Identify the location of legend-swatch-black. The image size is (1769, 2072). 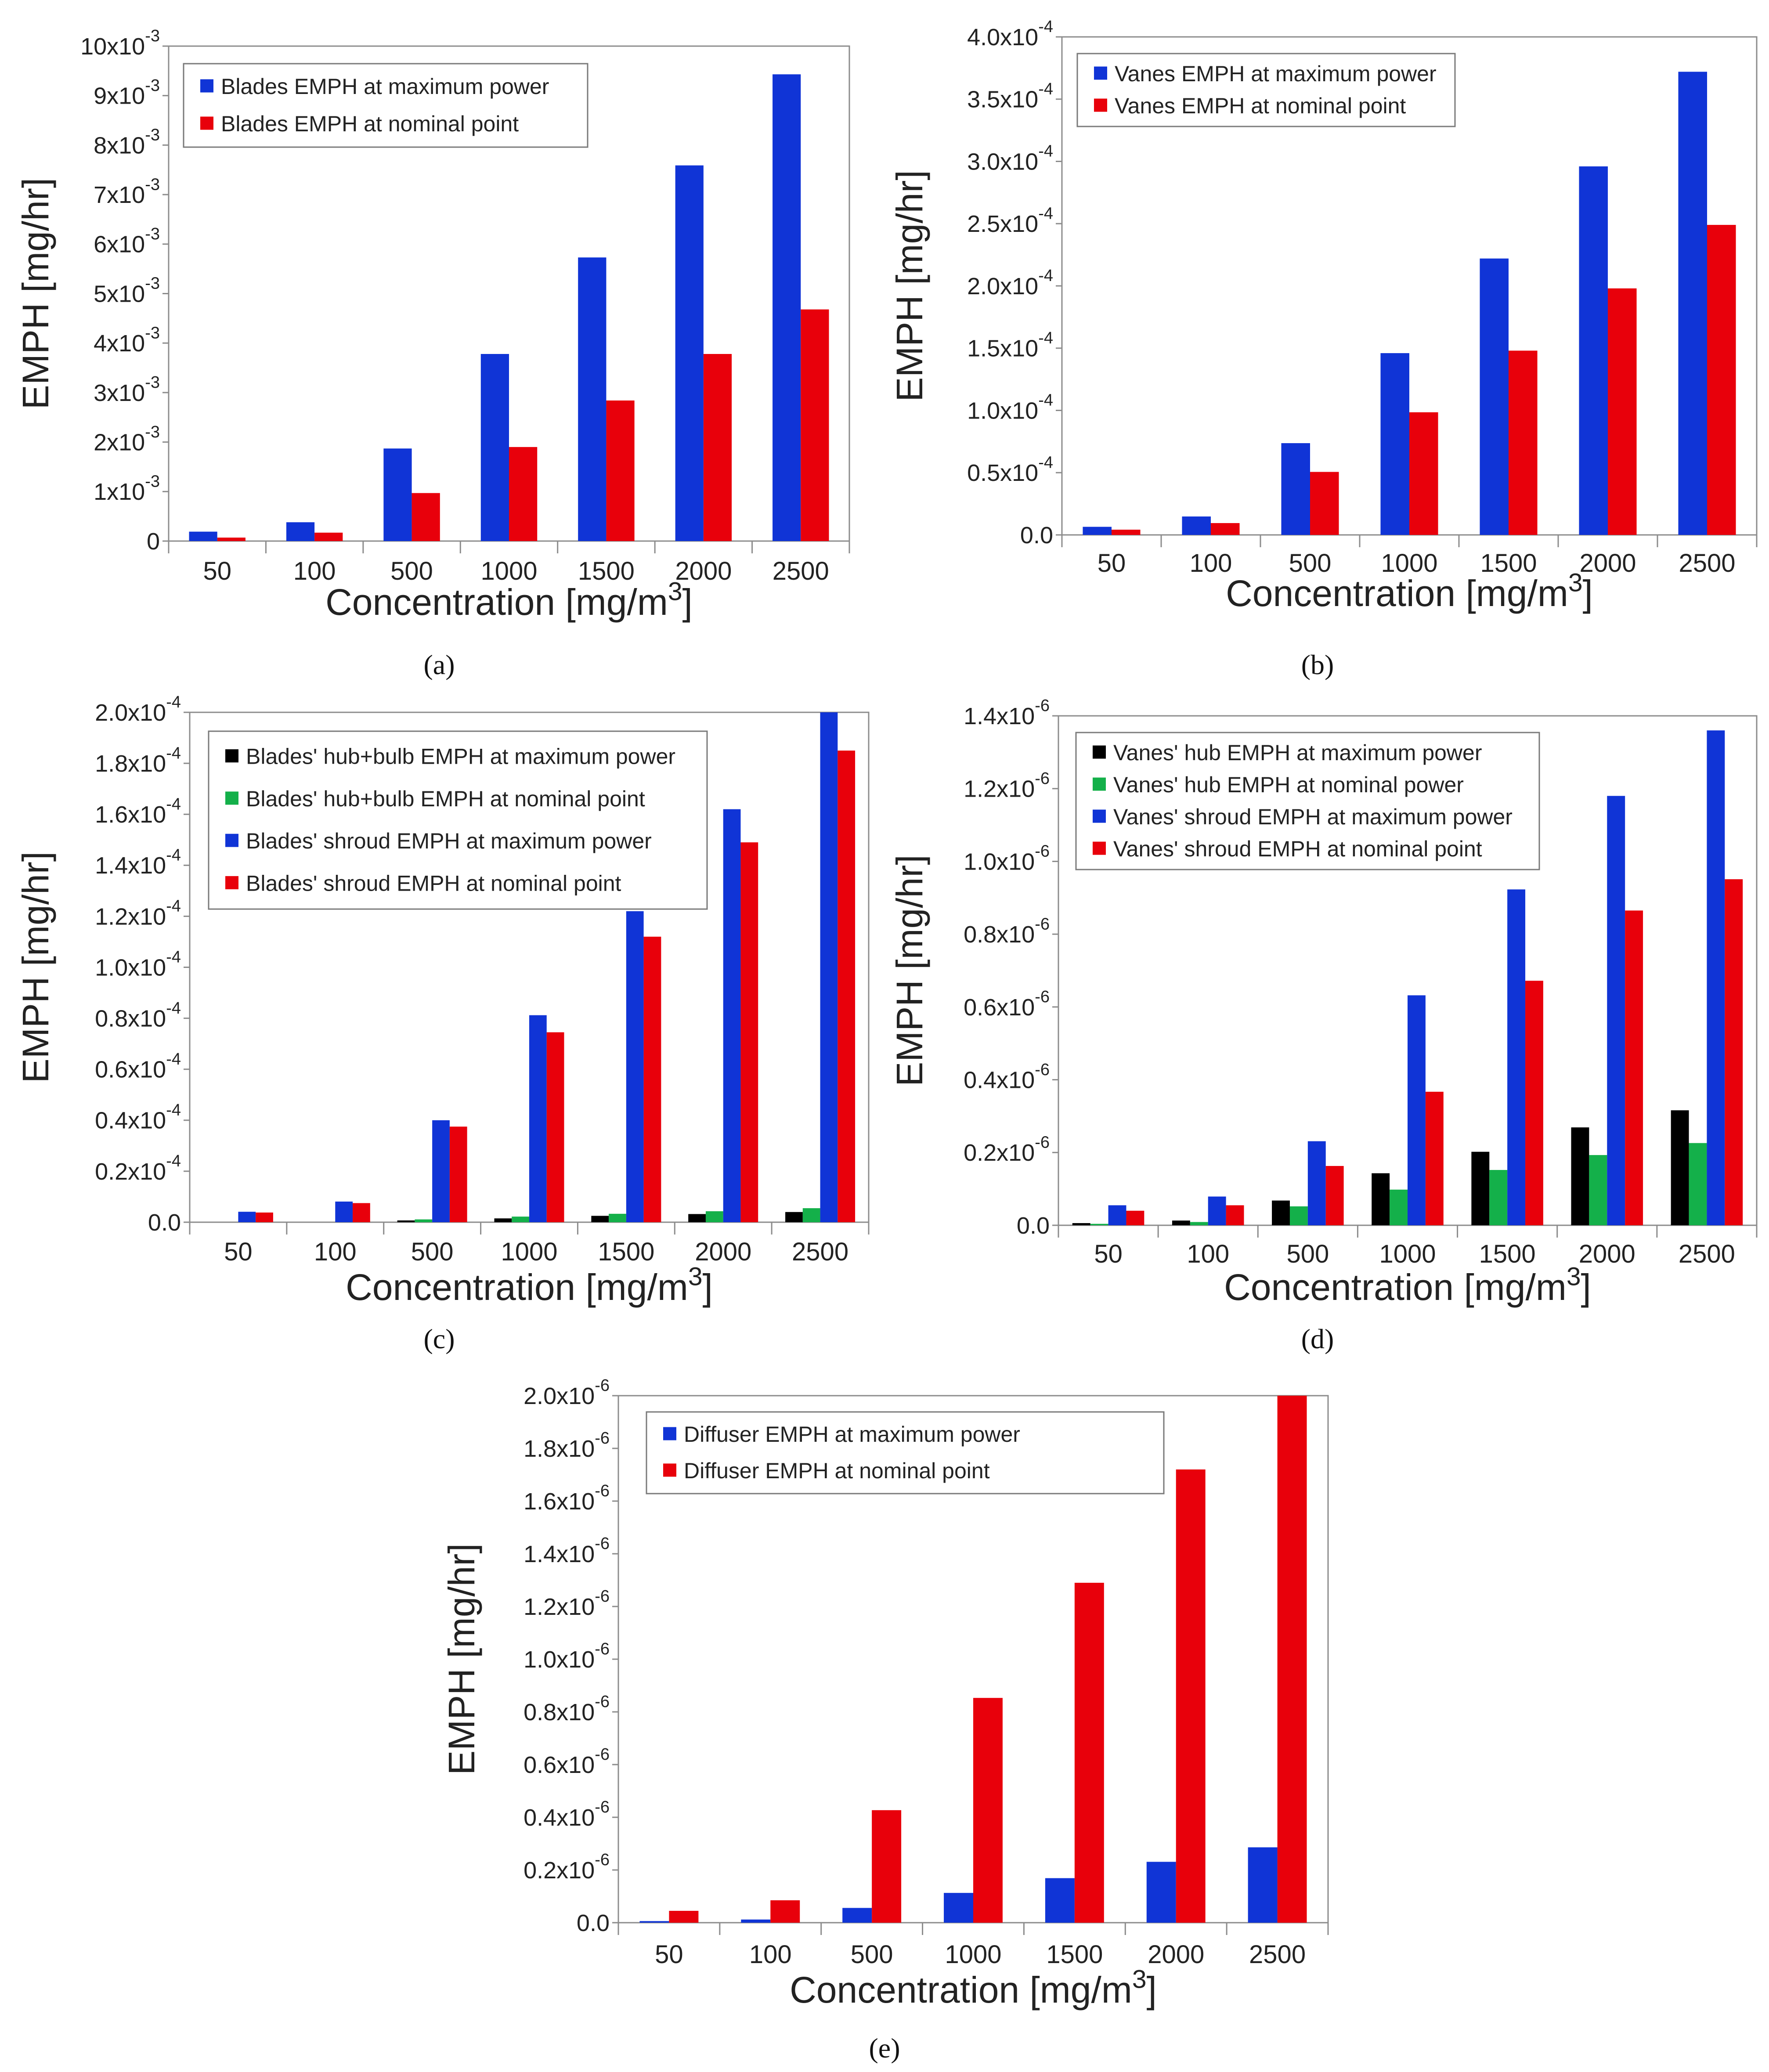
(231, 756).